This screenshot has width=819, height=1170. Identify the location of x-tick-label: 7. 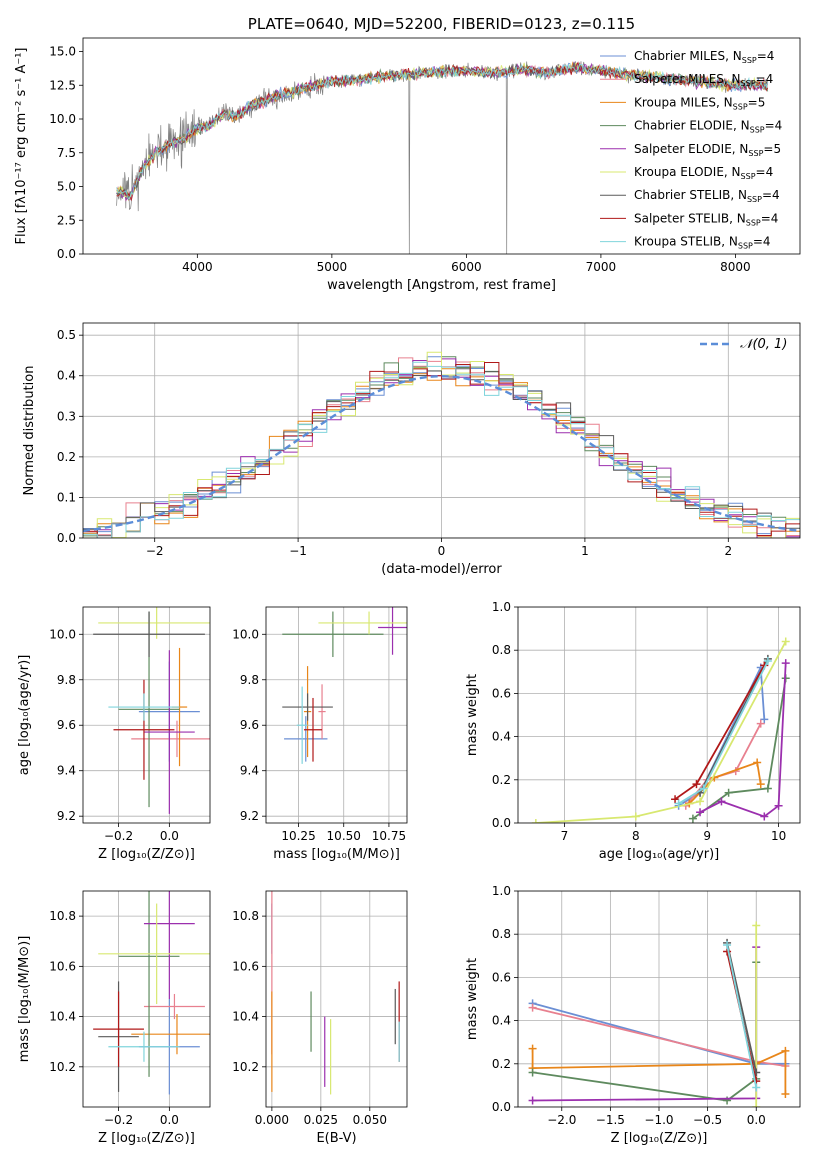
(565, 836).